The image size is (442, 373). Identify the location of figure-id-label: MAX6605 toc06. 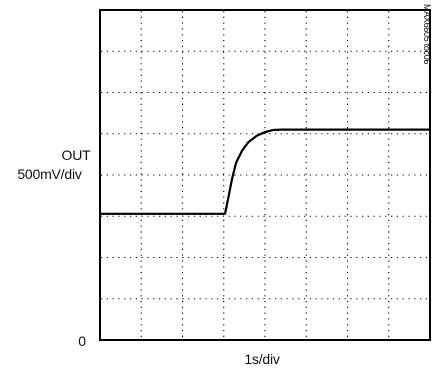
(427, 34).